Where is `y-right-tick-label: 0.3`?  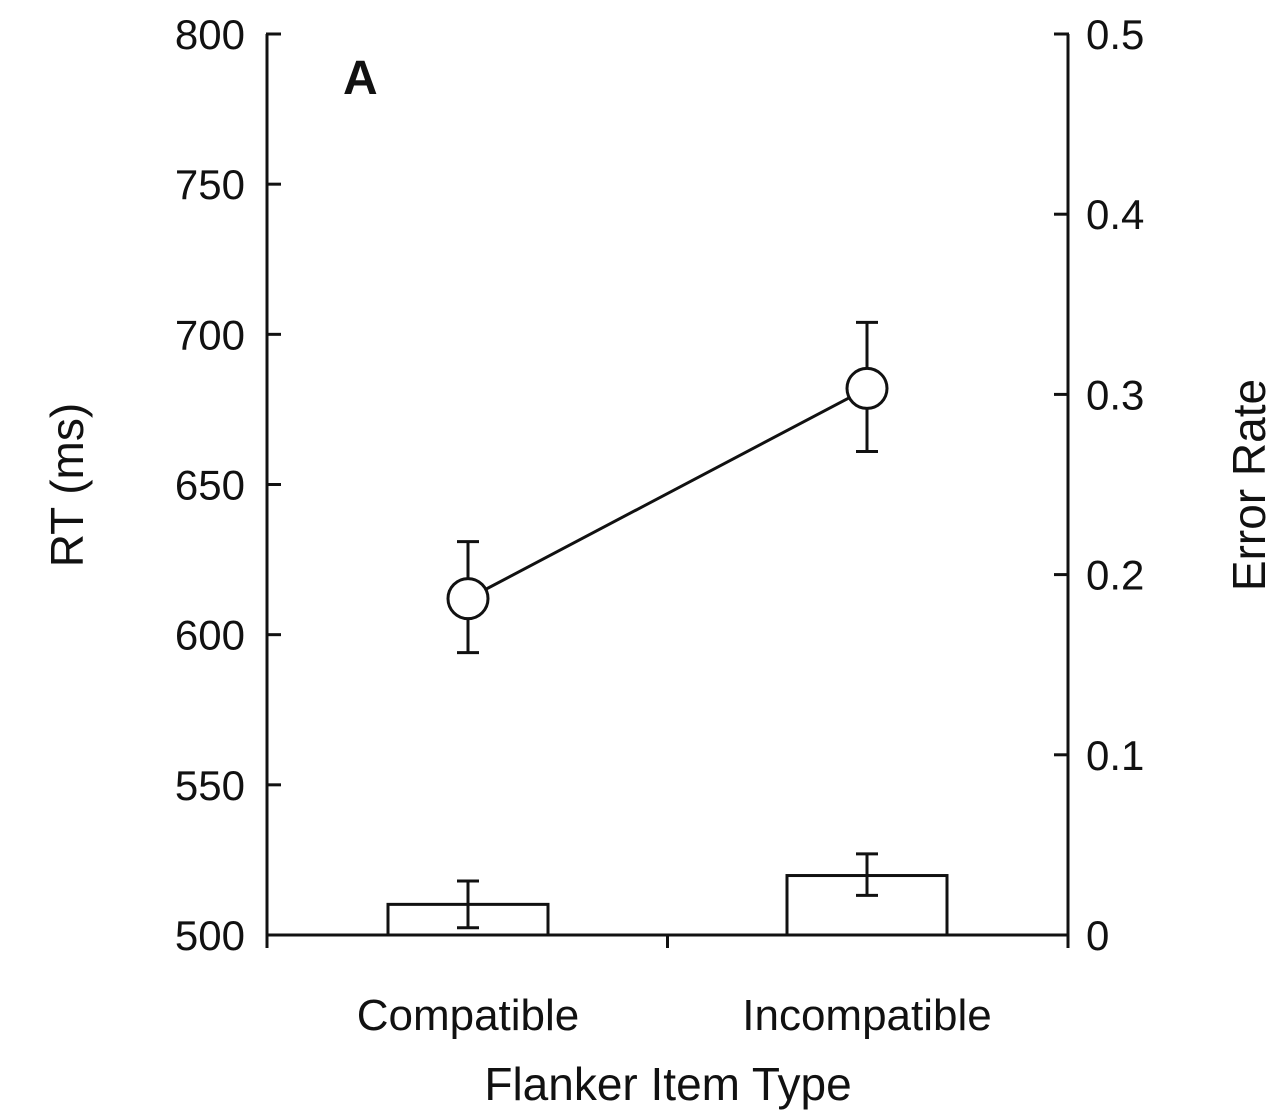
y-right-tick-label: 0.3 is located at coordinates (1115, 394).